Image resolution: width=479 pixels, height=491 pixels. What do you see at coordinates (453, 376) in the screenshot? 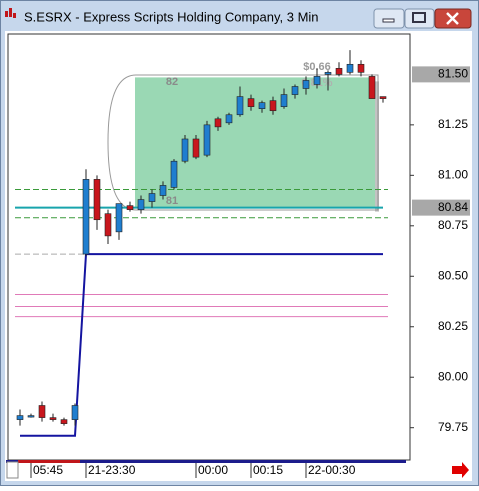
I see `y-tick-label: 80.00` at bounding box center [453, 376].